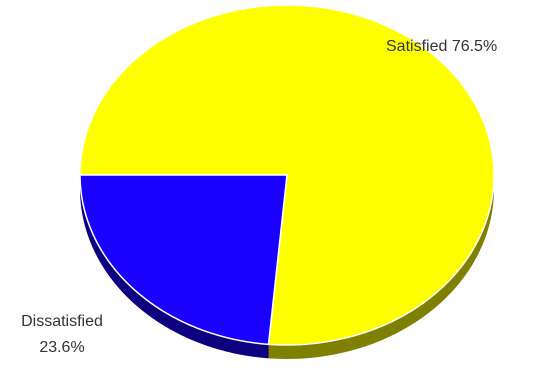  I want to click on satisfied-label: Satisfied 76.5%, so click(441, 46).